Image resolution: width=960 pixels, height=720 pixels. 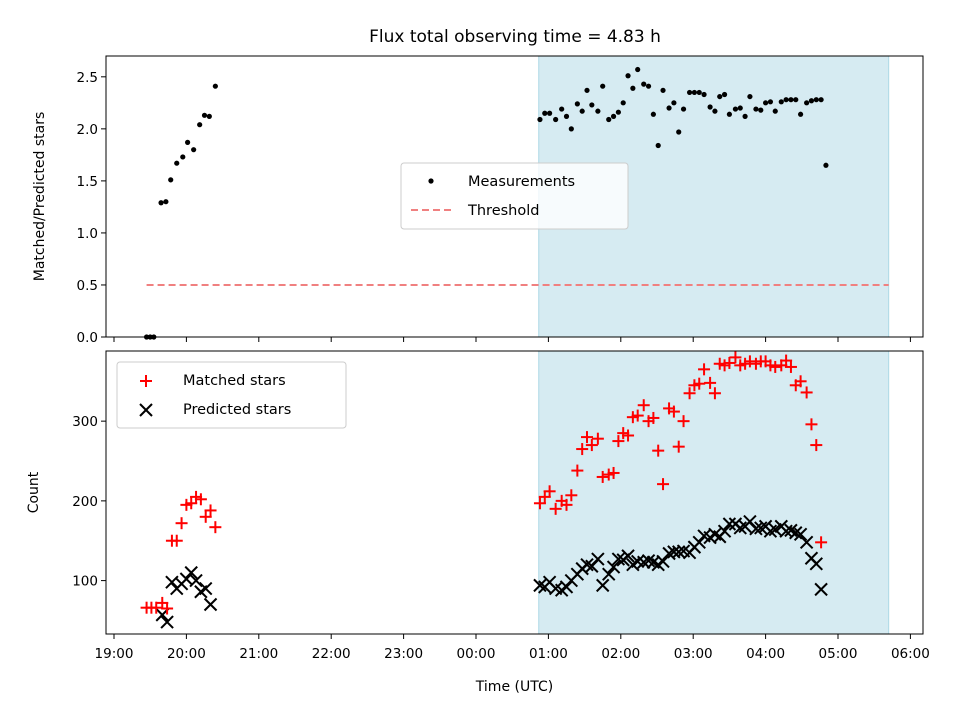 What do you see at coordinates (693, 654) in the screenshot?
I see `x-tick-label: 03:00` at bounding box center [693, 654].